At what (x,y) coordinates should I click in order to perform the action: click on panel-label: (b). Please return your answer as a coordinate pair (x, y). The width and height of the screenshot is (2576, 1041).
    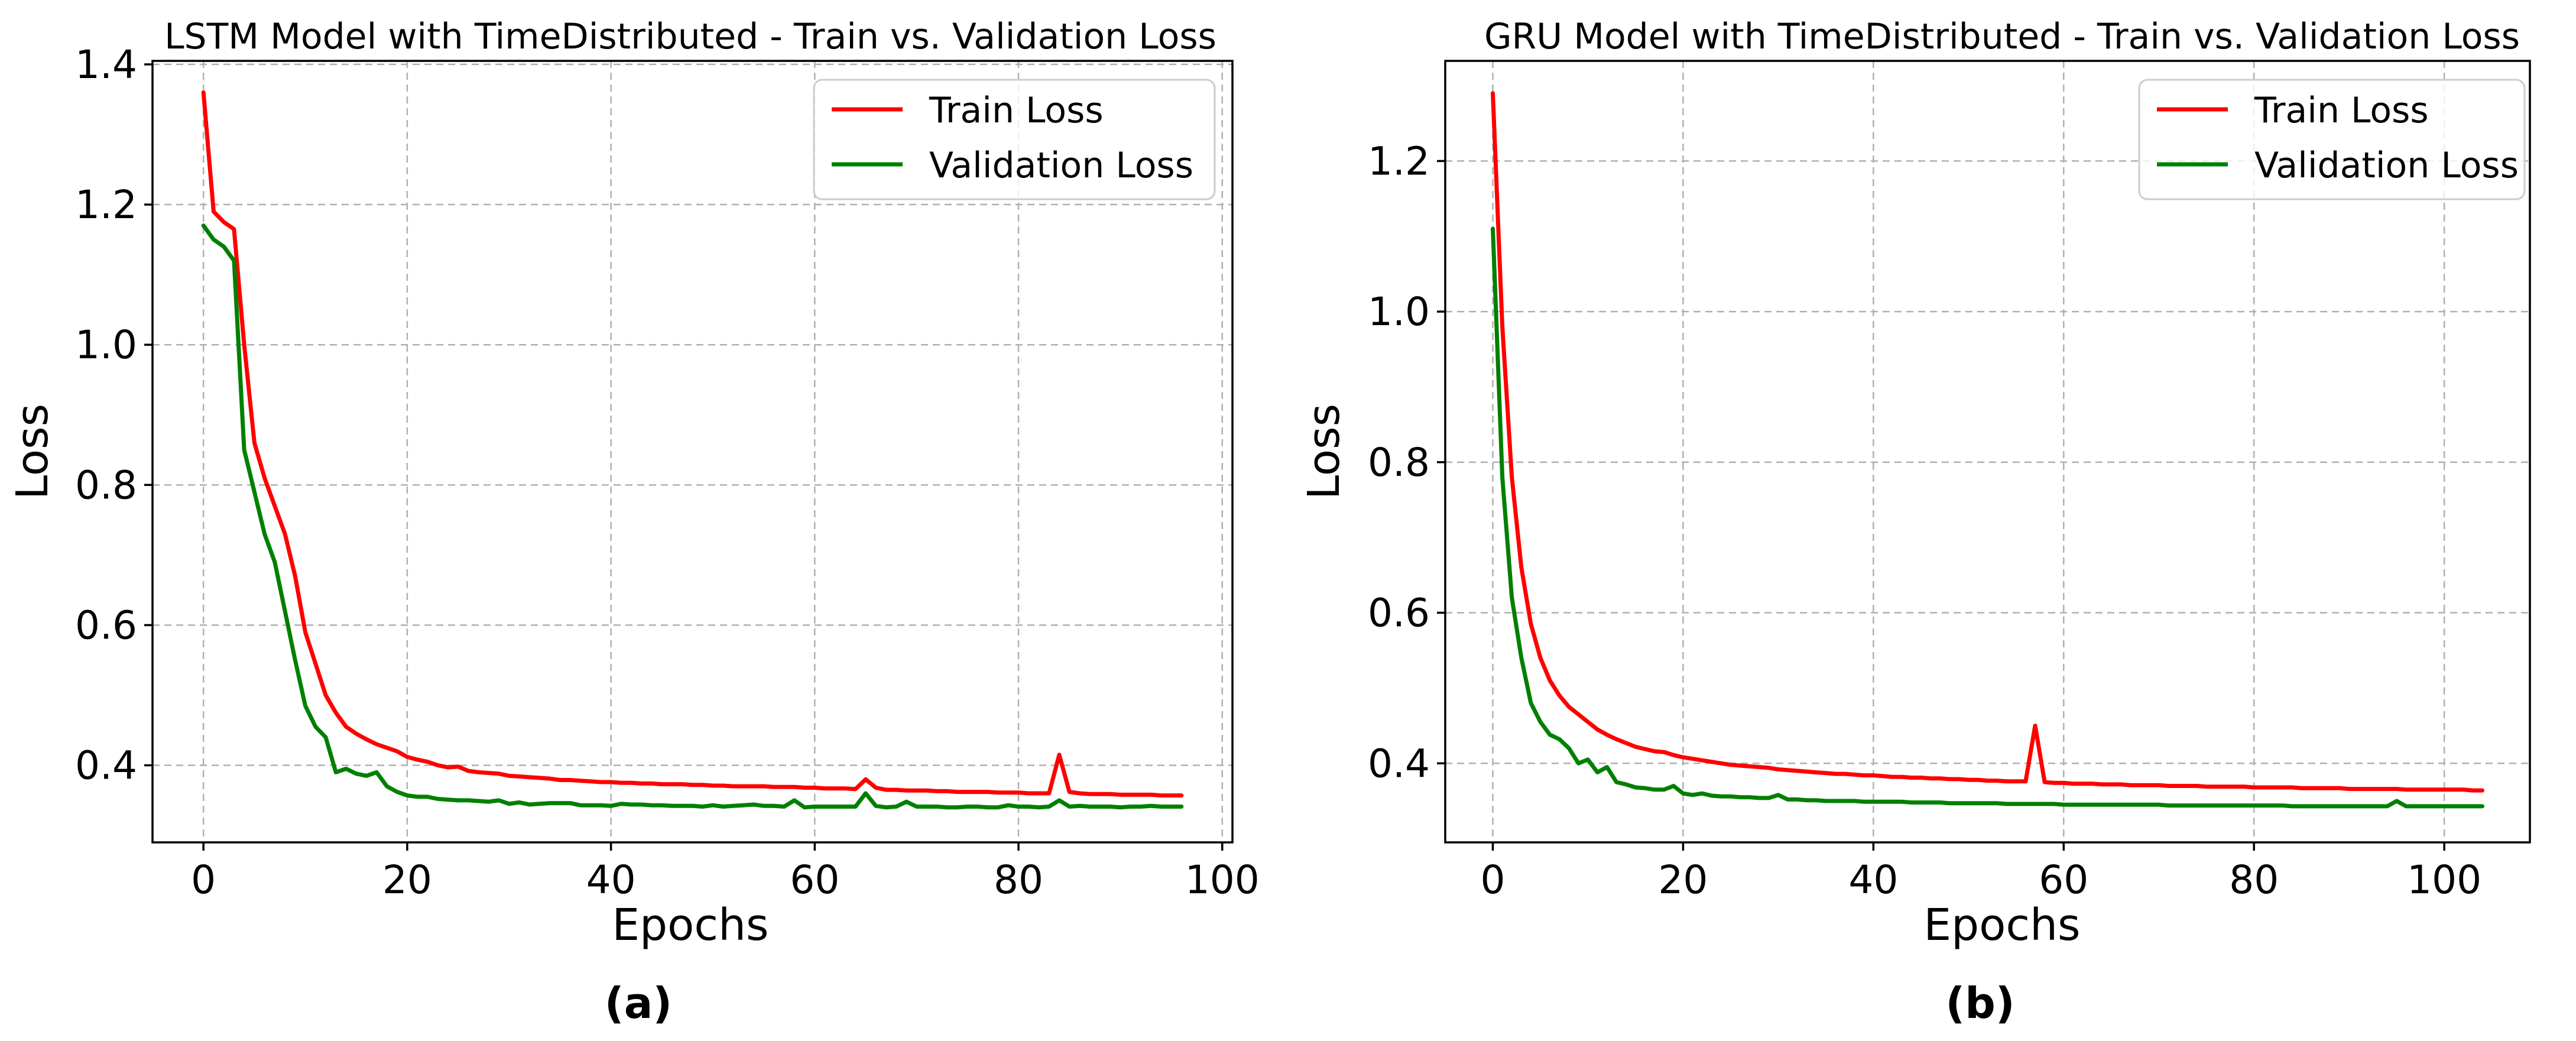
    Looking at the image, I should click on (1979, 1003).